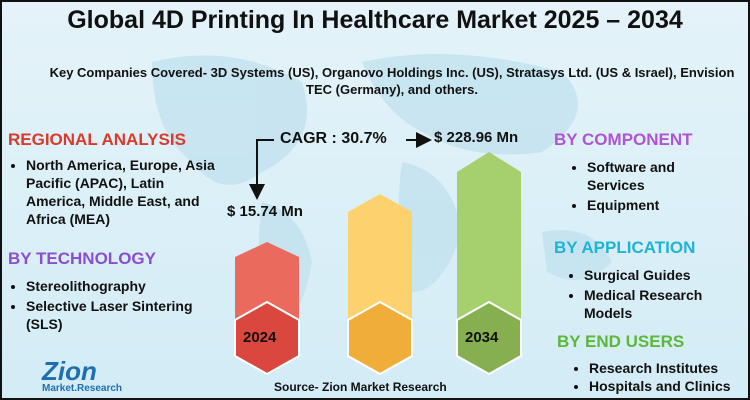 The image size is (750, 400). What do you see at coordinates (625, 247) in the screenshot?
I see `section-heading: BY APPLICATION` at bounding box center [625, 247].